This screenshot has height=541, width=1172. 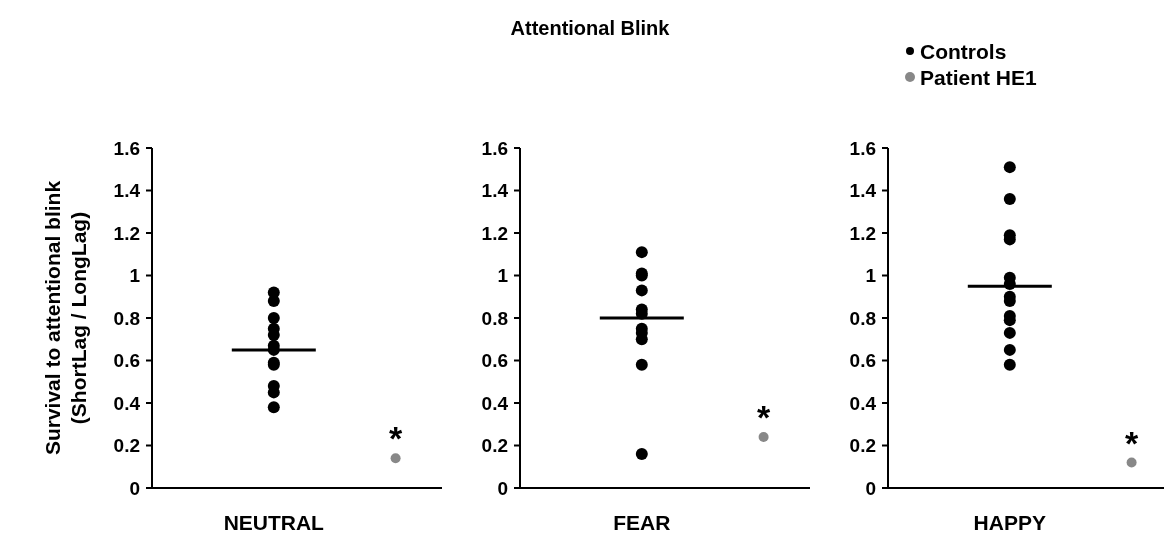 I want to click on y-axis-title: Survival to attentional blink (ShortLag / LongLag), so click(x=65, y=318).